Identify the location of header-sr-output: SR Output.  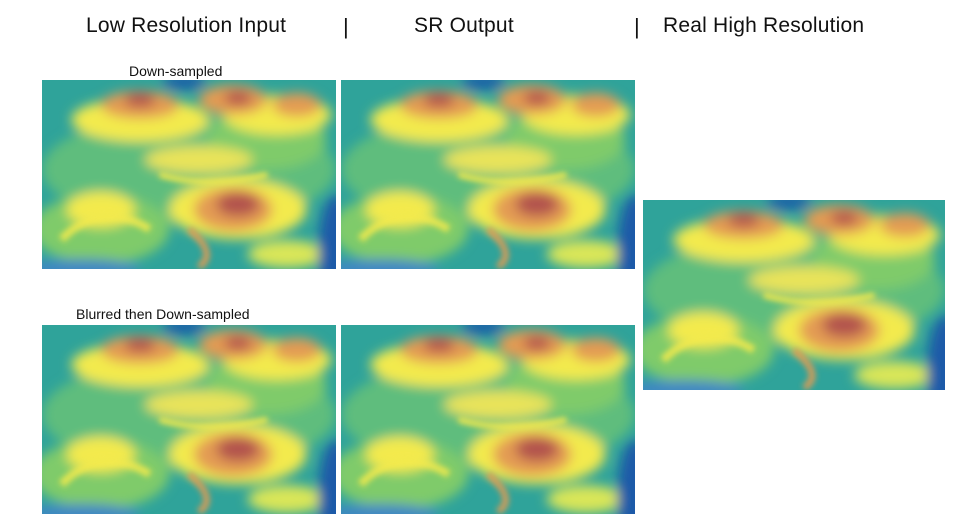
(464, 25).